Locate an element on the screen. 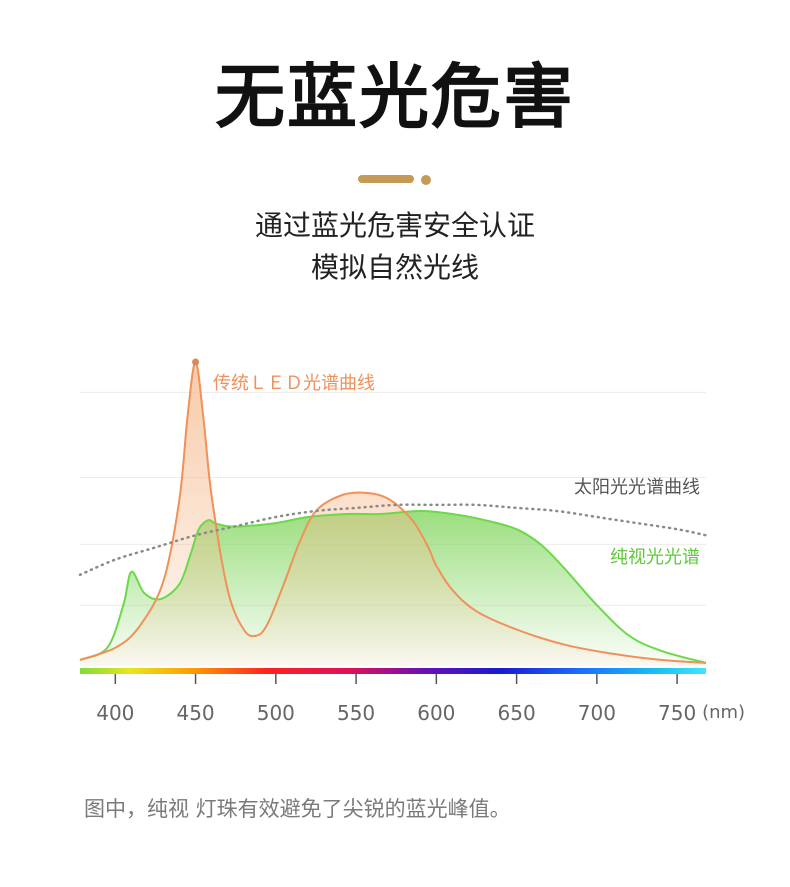 The height and width of the screenshot is (887, 790). pure-spectrum-line is located at coordinates (393, 586).